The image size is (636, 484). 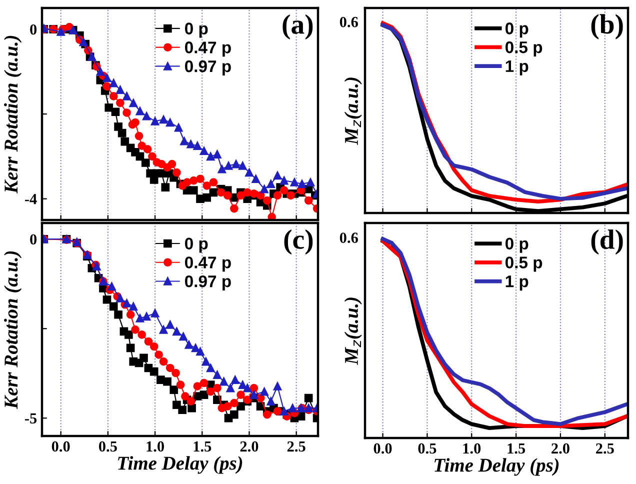 I want to click on annotation: (a), so click(x=297, y=27).